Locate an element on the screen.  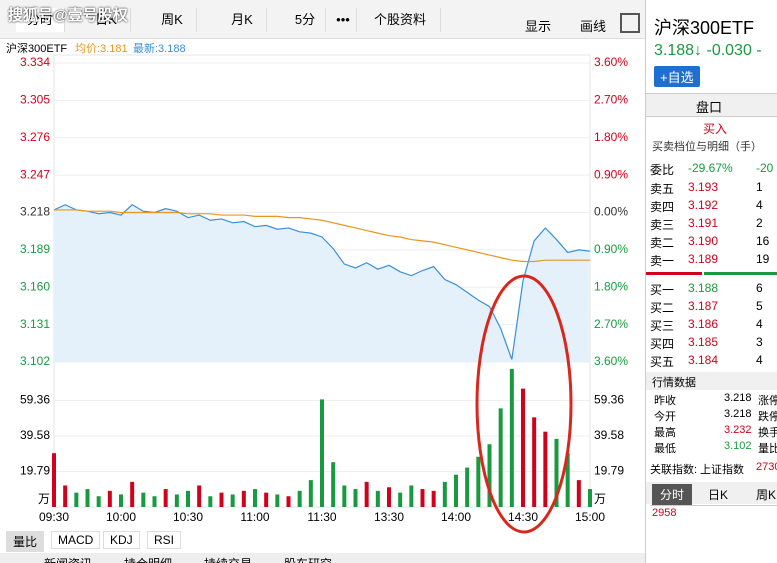
label: 关联指数: is located at coordinates (674, 470).